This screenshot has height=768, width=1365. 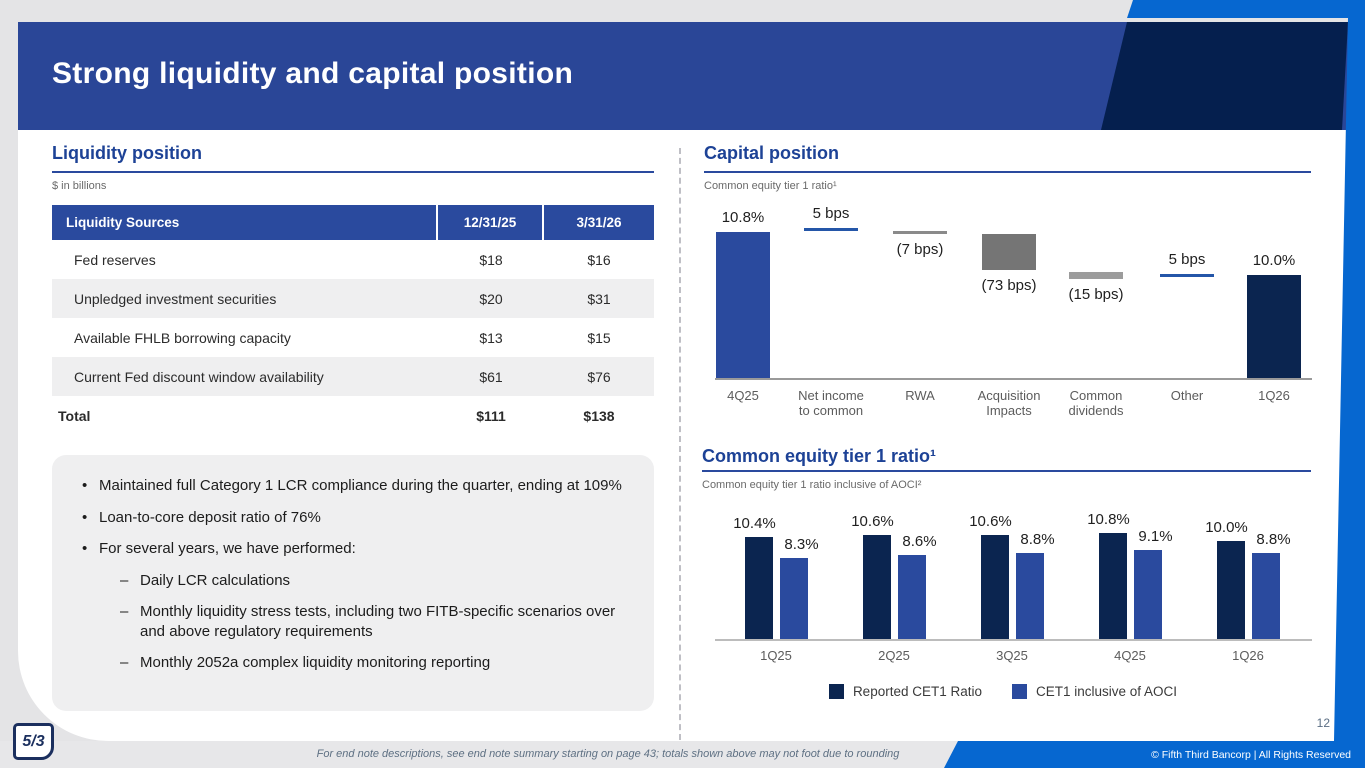 I want to click on table-row: Fed reserves $18 $16, so click(x=353, y=259).